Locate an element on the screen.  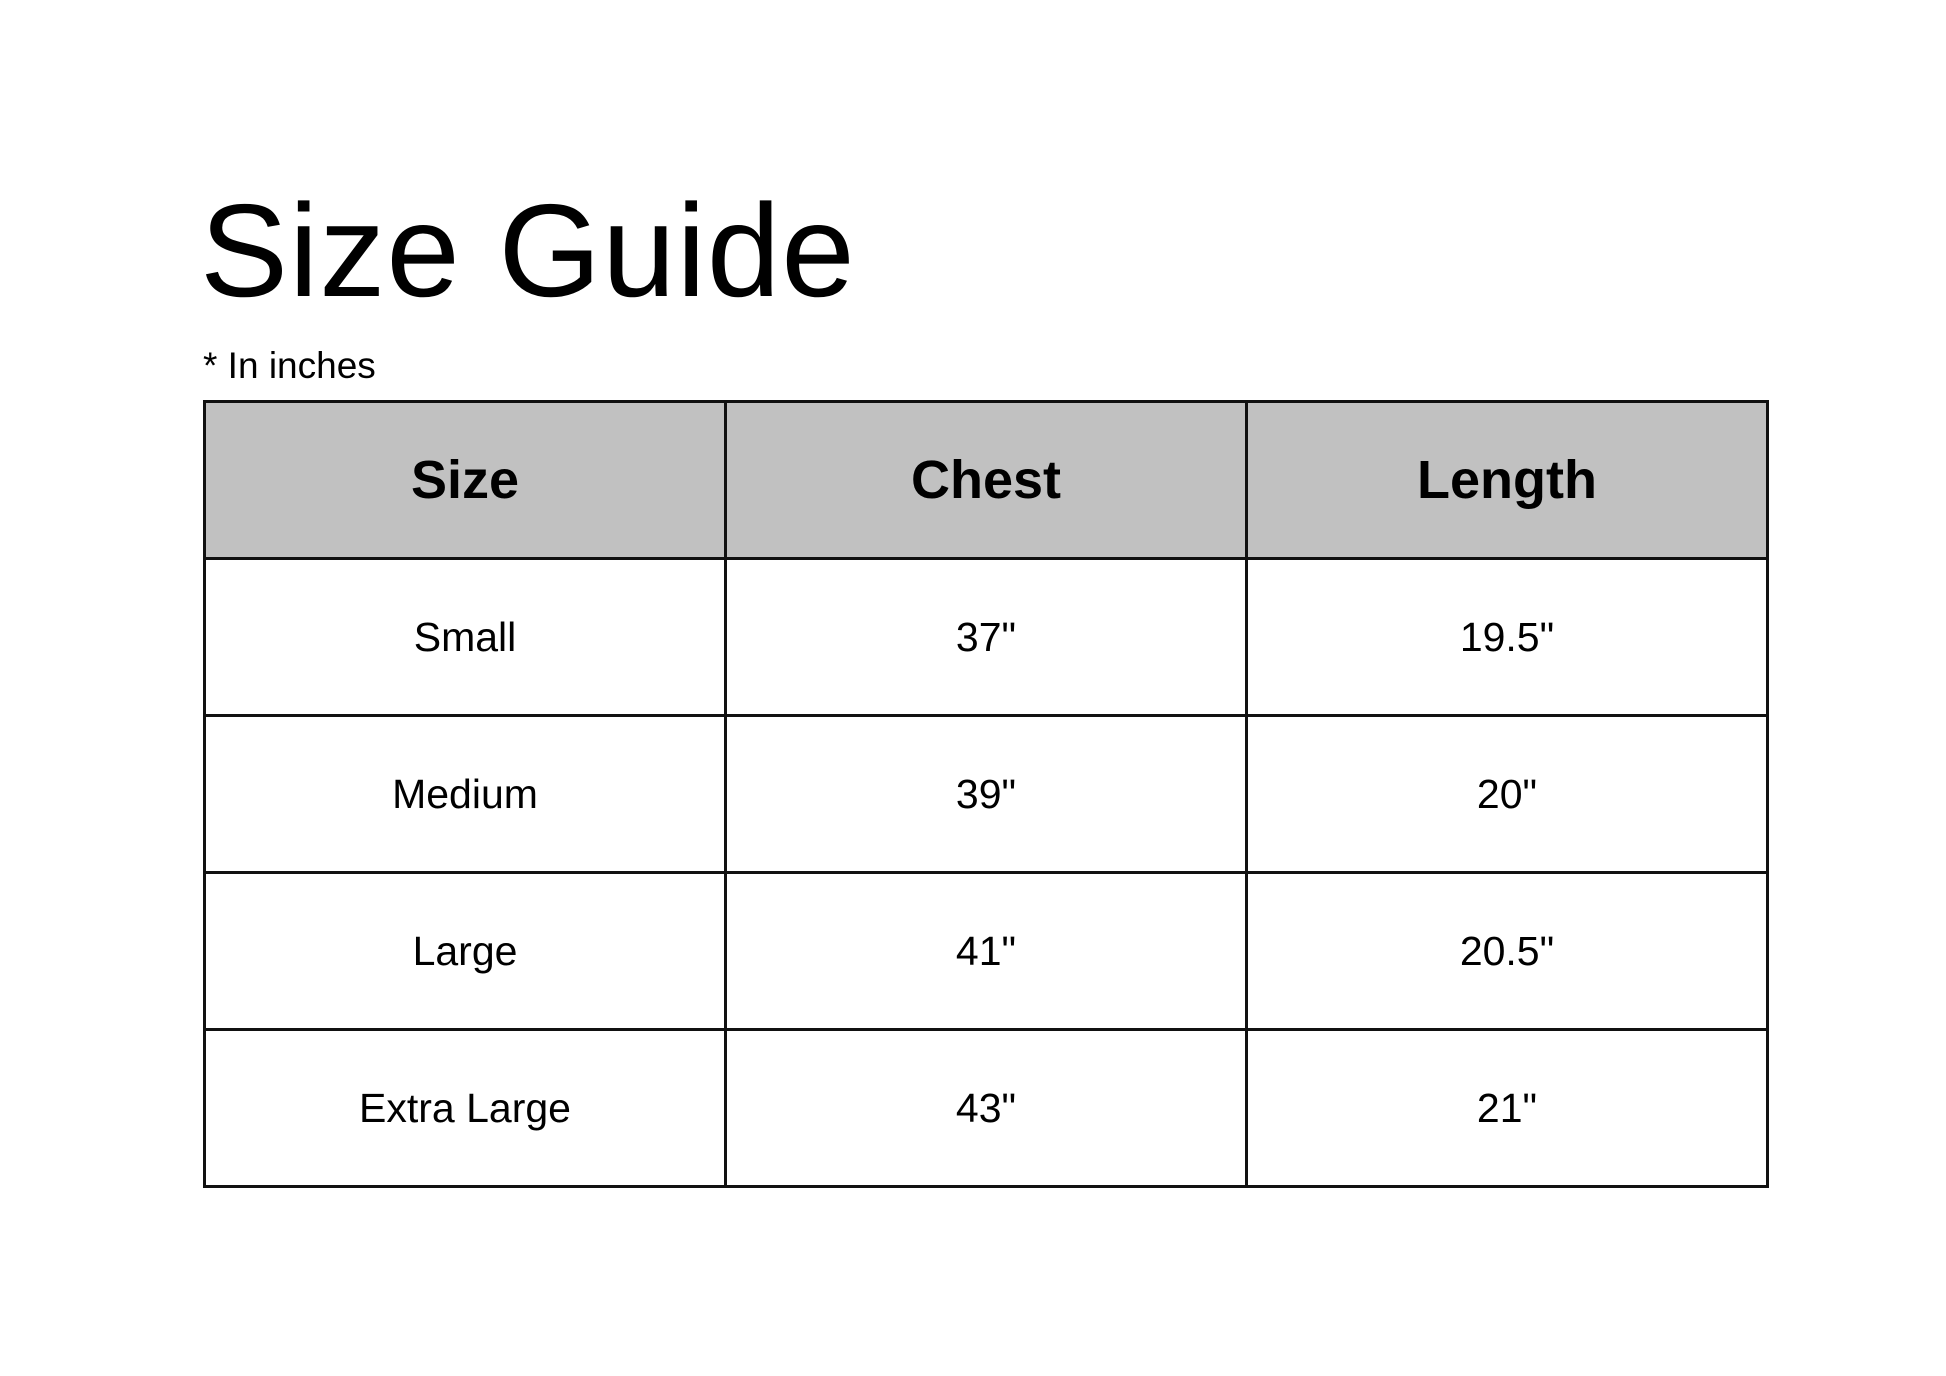
cell-chest: 39" is located at coordinates (986, 794).